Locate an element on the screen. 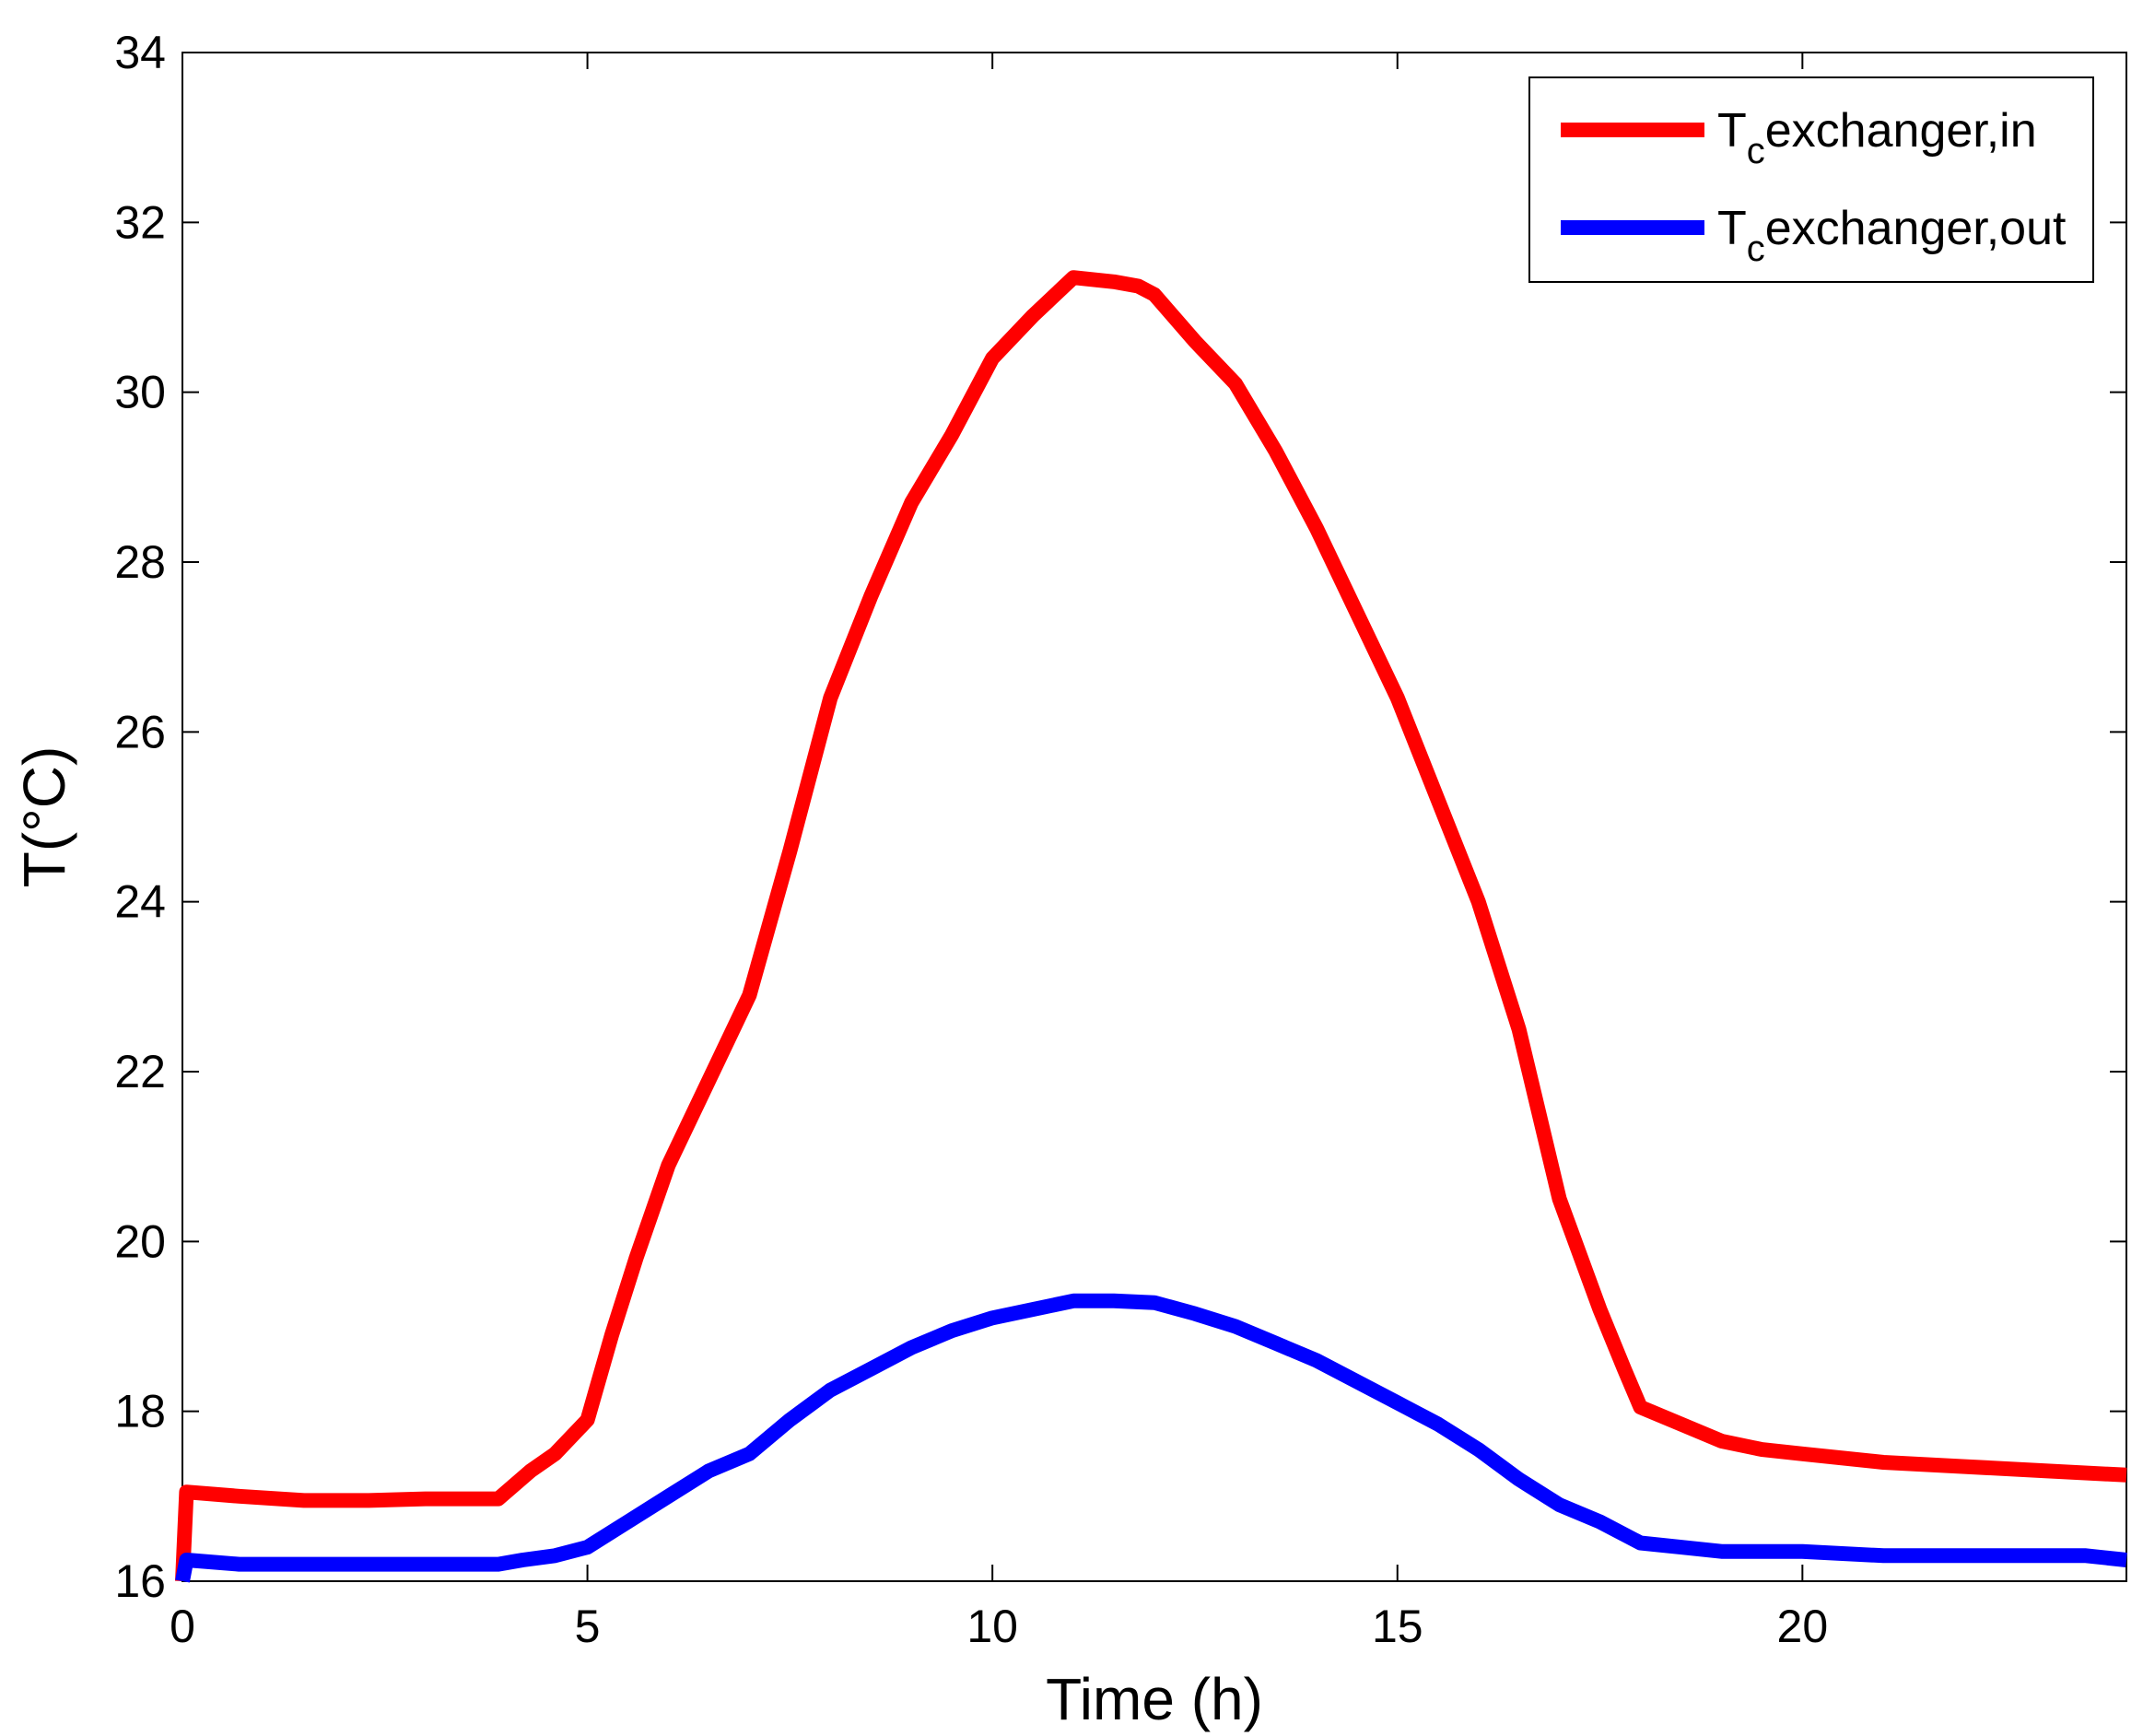 This screenshot has height=1736, width=2143. y-tick-label: 20 is located at coordinates (140, 1241).